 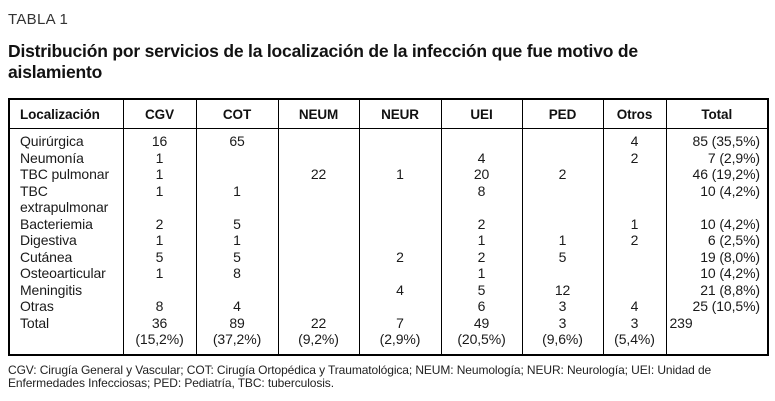 I want to click on column-header: Otros, so click(x=634, y=113).